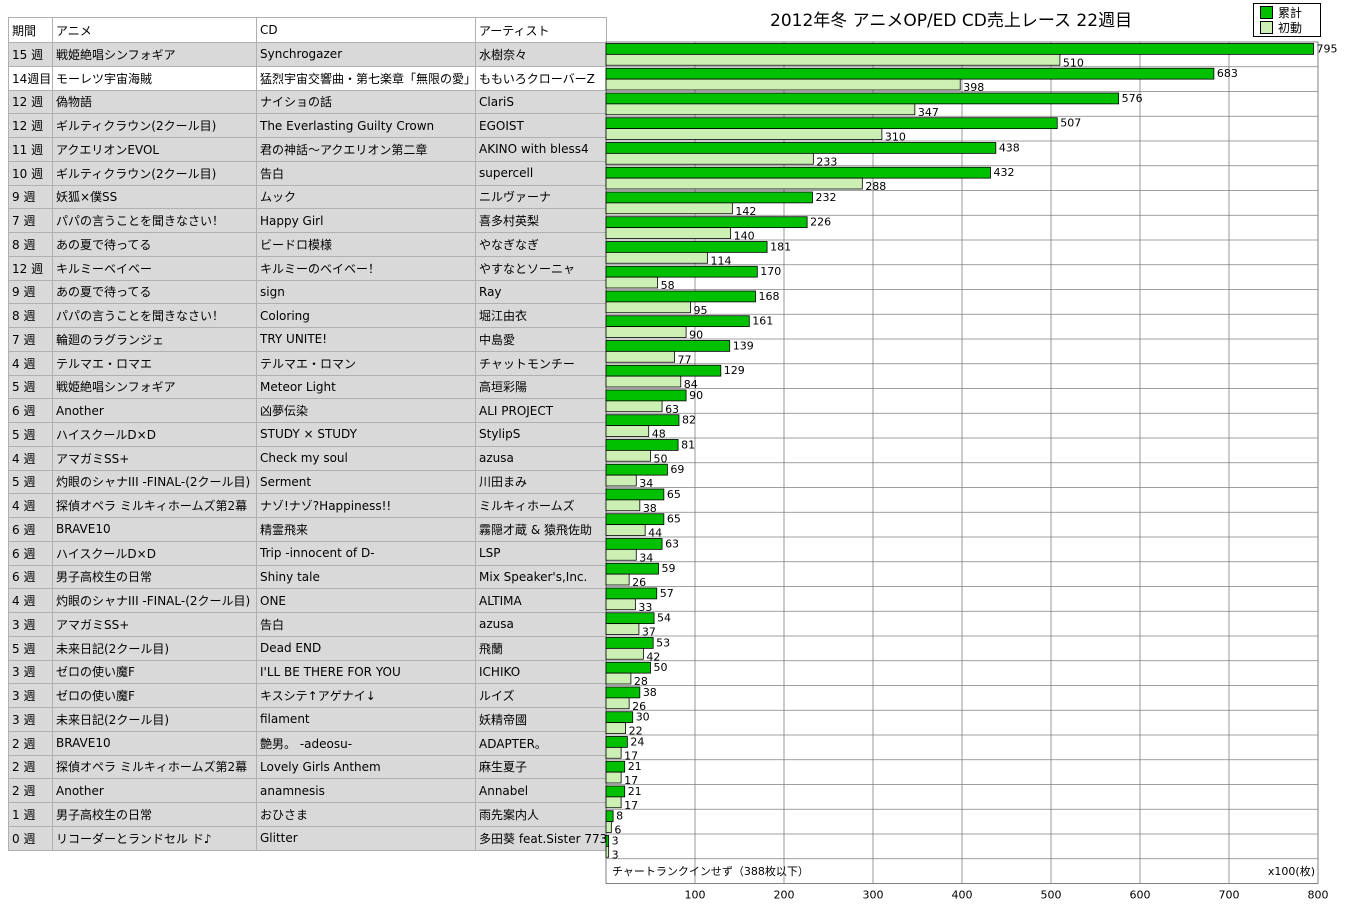 The image size is (1350, 912). I want to click on table-row: 5 週未来日記(2クール目) Dead END 飛蘭, so click(307, 648).